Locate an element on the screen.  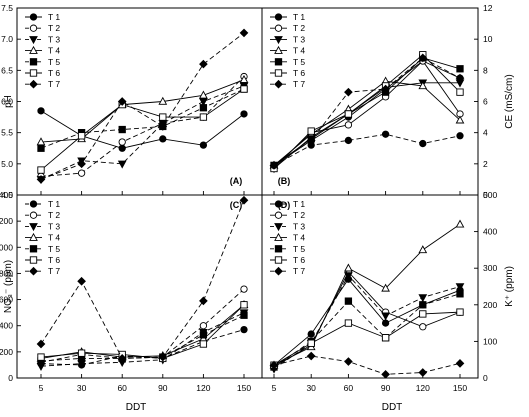
legend-label: T 5 is located at coordinates (54, 249).